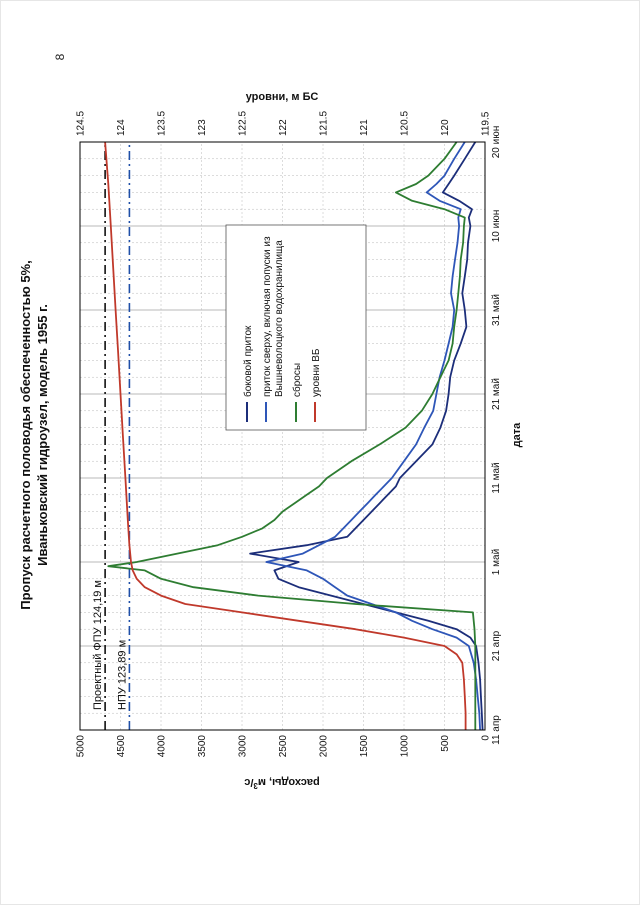 The image size is (640, 905). Describe the element at coordinates (81, 123) in the screenshot. I see `y2-tick-label: 124.5` at that location.